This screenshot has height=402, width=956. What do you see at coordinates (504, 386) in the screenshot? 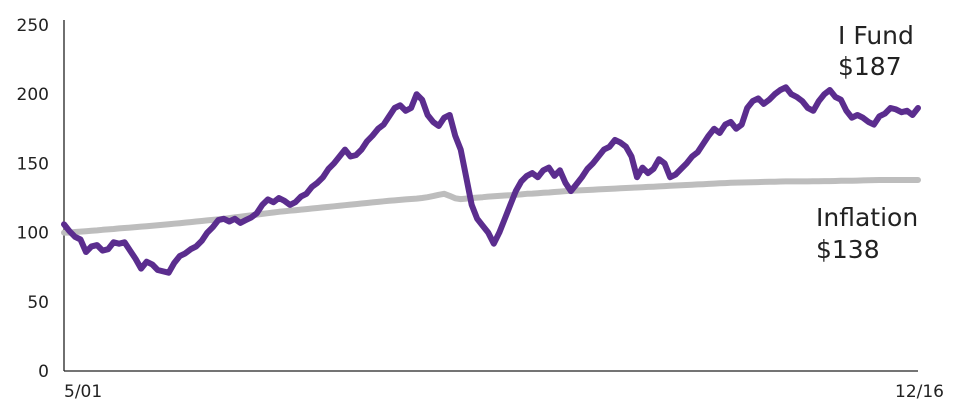
I see `x-axis: 5/01 12/16` at bounding box center [504, 386].